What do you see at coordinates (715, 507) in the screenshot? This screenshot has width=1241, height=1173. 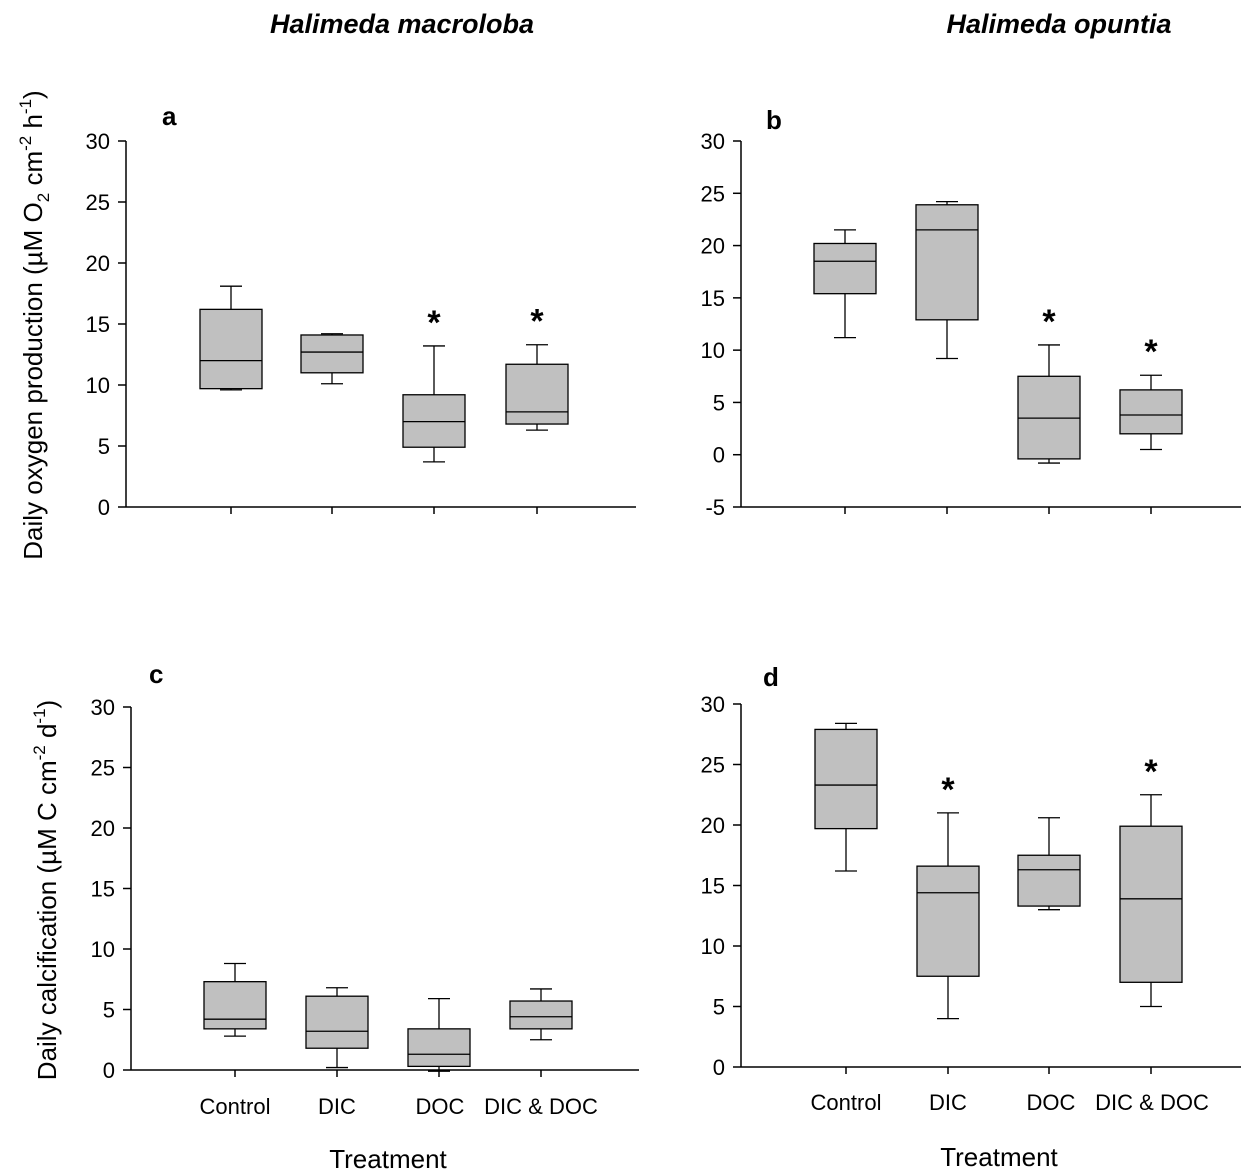 I see `y-tick-label: -5` at bounding box center [715, 507].